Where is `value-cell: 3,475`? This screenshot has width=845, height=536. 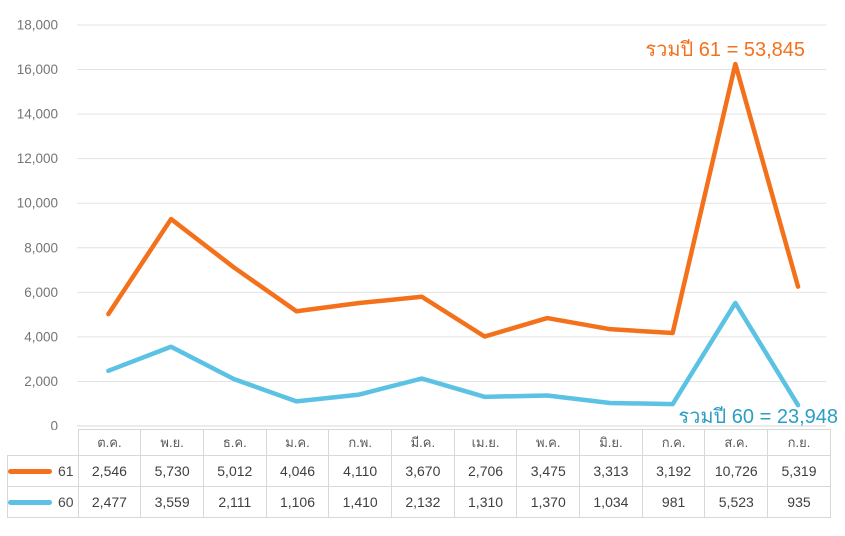 value-cell: 3,475 is located at coordinates (548, 471).